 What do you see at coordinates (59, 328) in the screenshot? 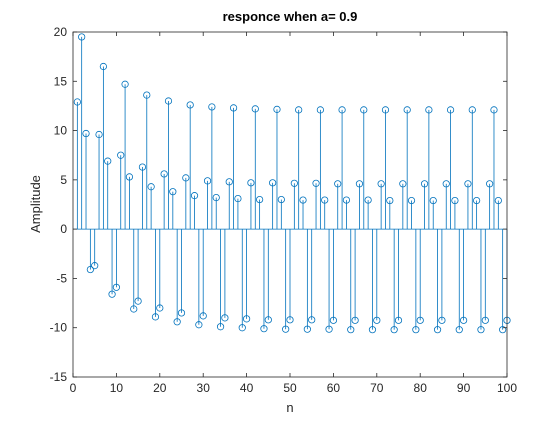
I see `y-tick-label: -10` at bounding box center [59, 328].